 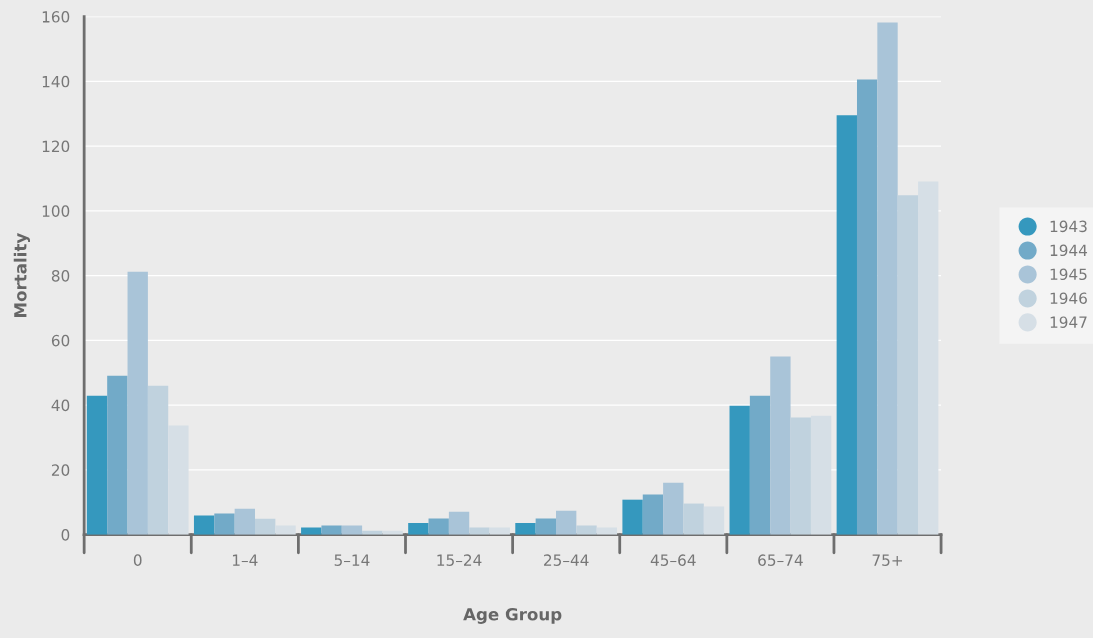 What do you see at coordinates (1068, 274) in the screenshot?
I see `legend-label: 1945` at bounding box center [1068, 274].